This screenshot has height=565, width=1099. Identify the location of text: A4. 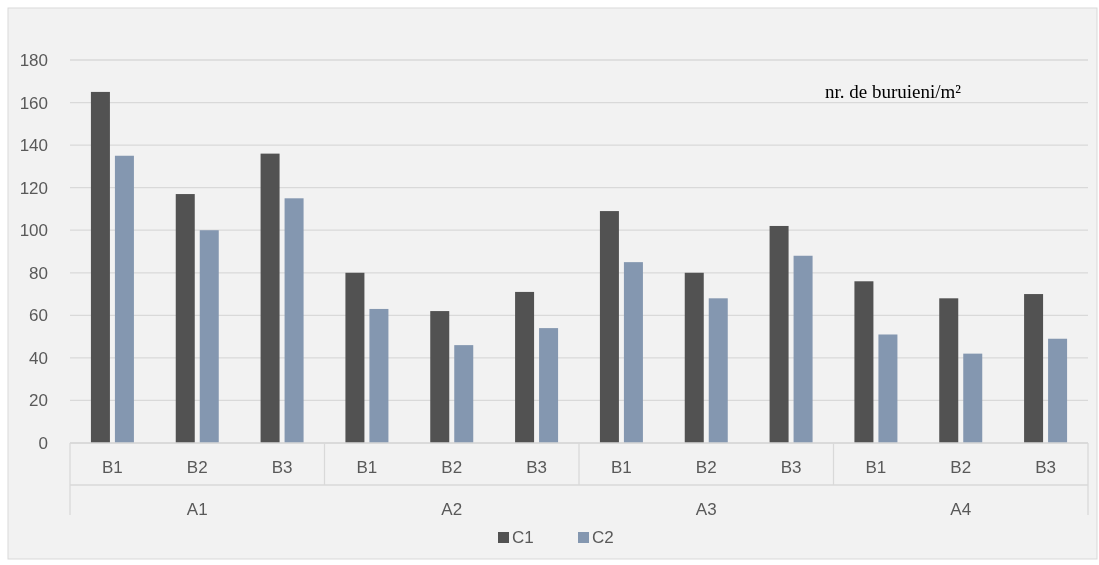
(961, 509).